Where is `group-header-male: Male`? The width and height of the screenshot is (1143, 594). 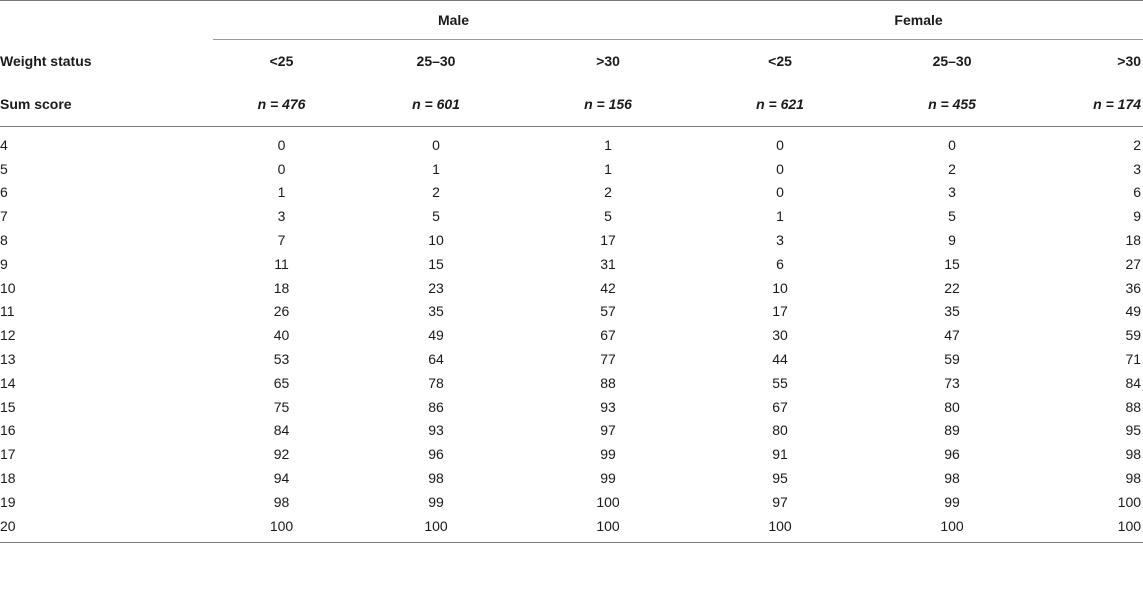 group-header-male: Male is located at coordinates (454, 20).